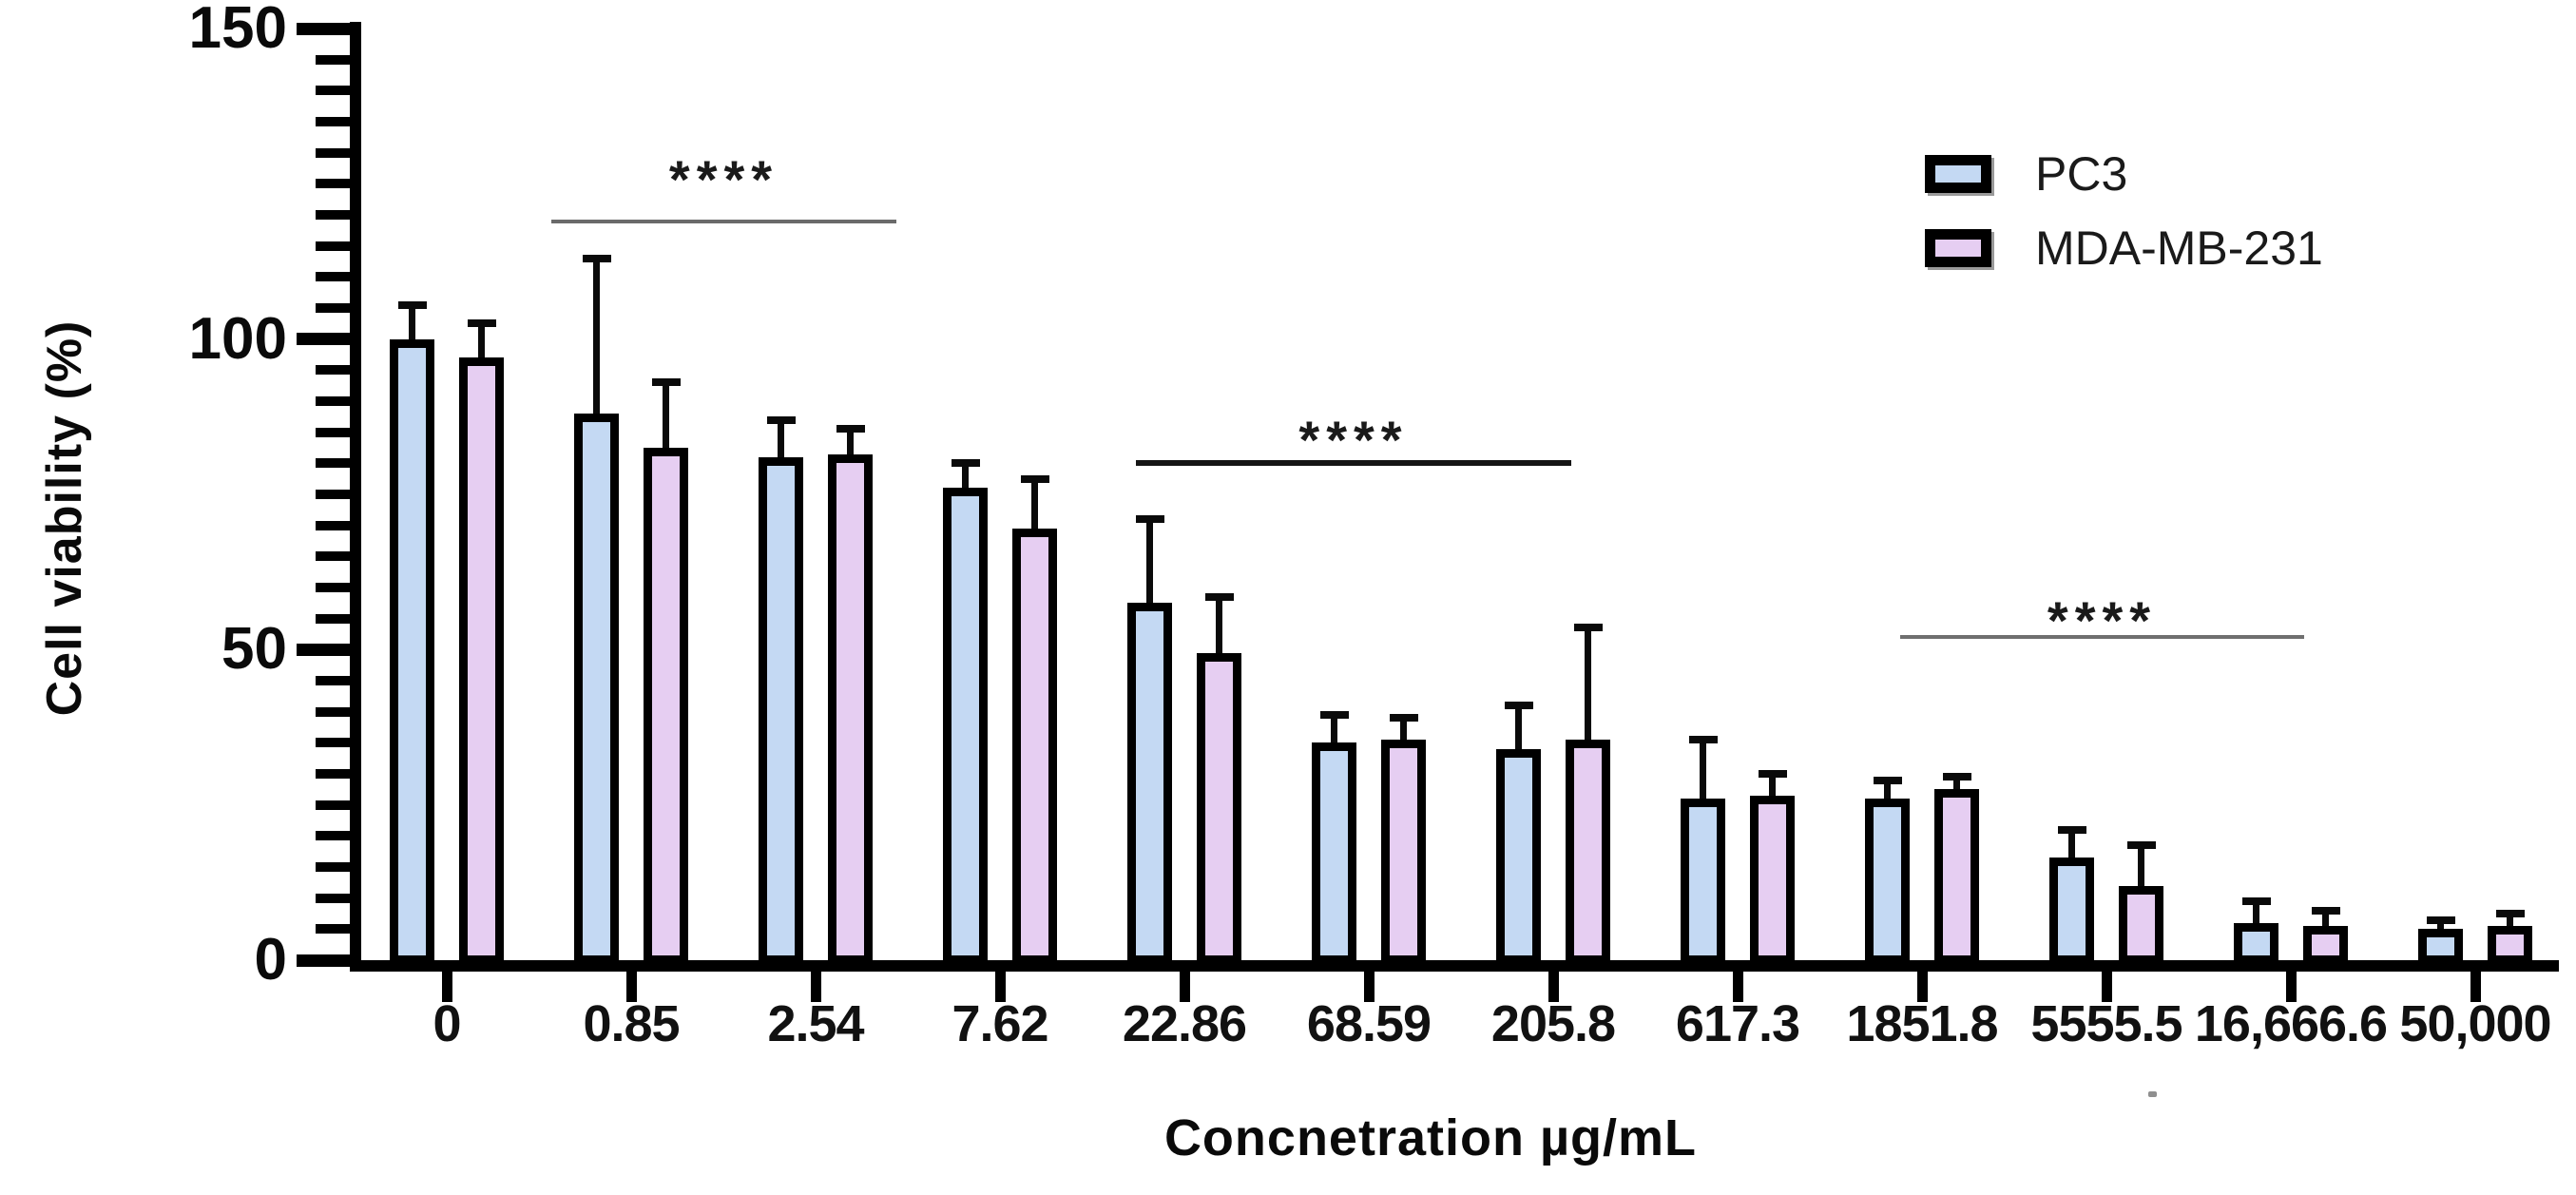  I want to click on x-tick-label: 68.59, so click(1369, 1023).